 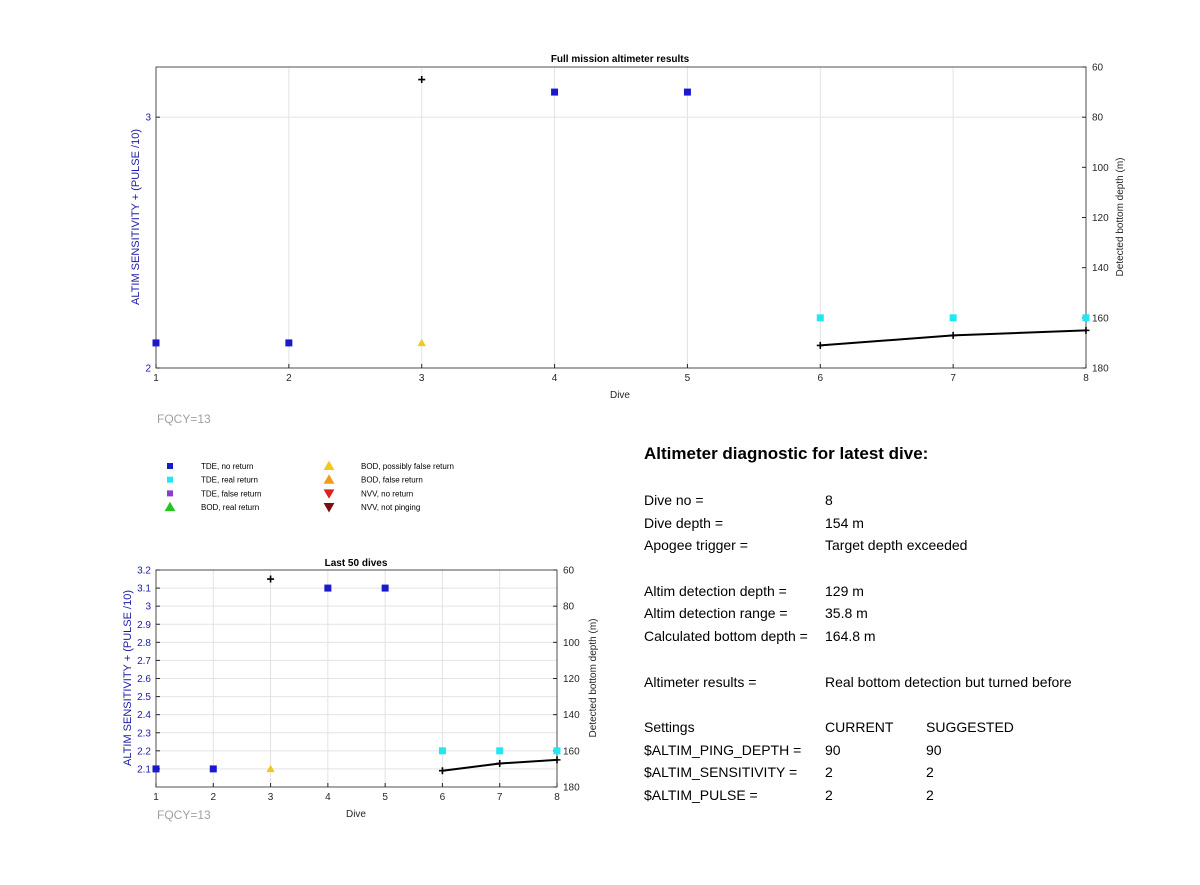 What do you see at coordinates (571, 643) in the screenshot?
I see `y2-tick-label: 100` at bounding box center [571, 643].